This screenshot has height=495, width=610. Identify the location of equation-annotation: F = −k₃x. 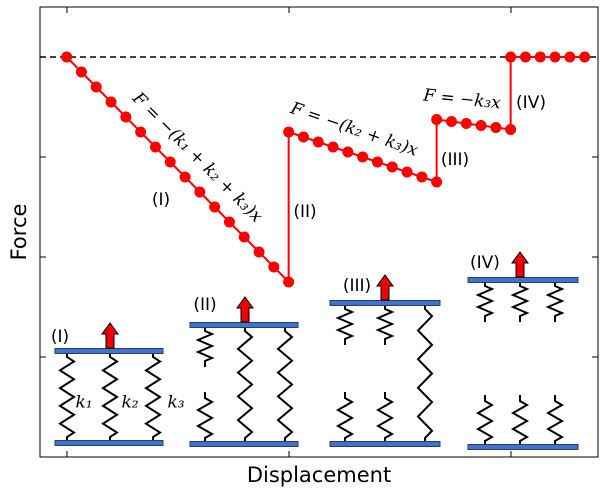
(461, 99).